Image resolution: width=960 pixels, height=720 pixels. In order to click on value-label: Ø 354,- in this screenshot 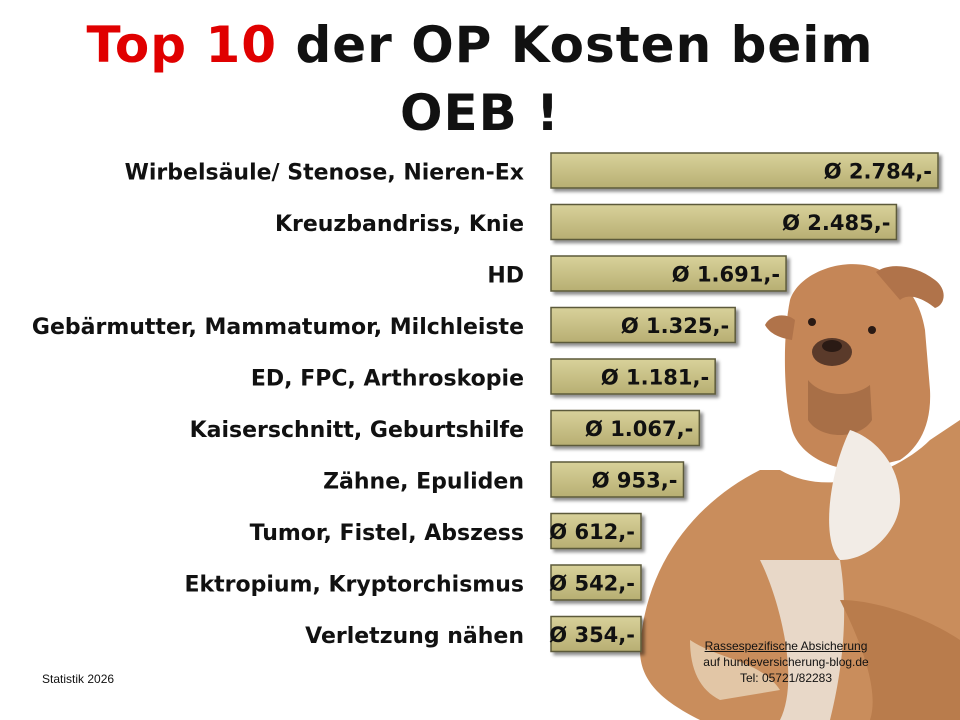, I will do `click(592, 635)`.